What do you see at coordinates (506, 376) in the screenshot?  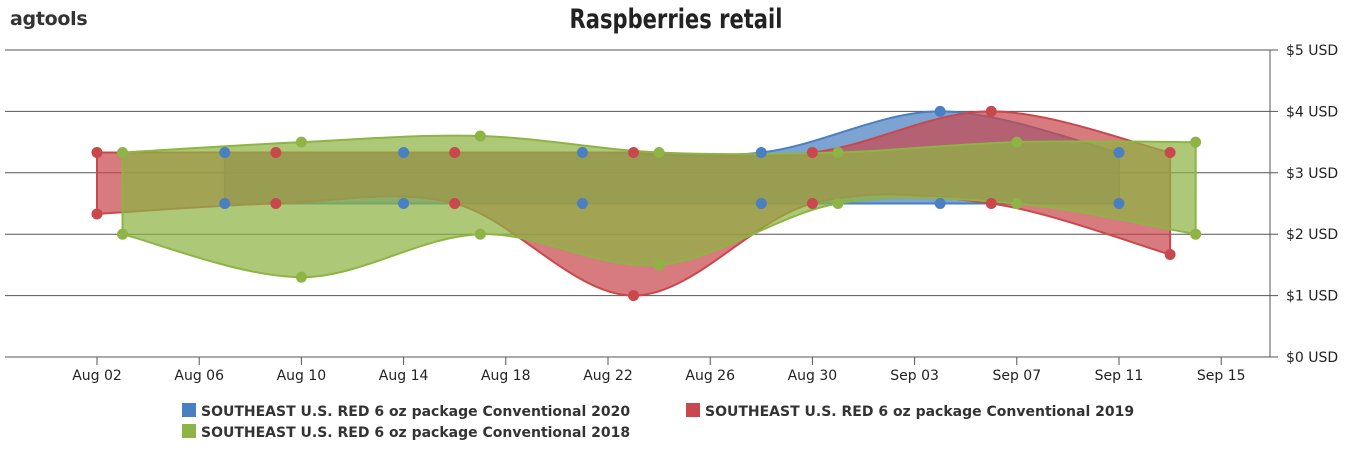 I see `x-tick-label: Aug 18` at bounding box center [506, 376].